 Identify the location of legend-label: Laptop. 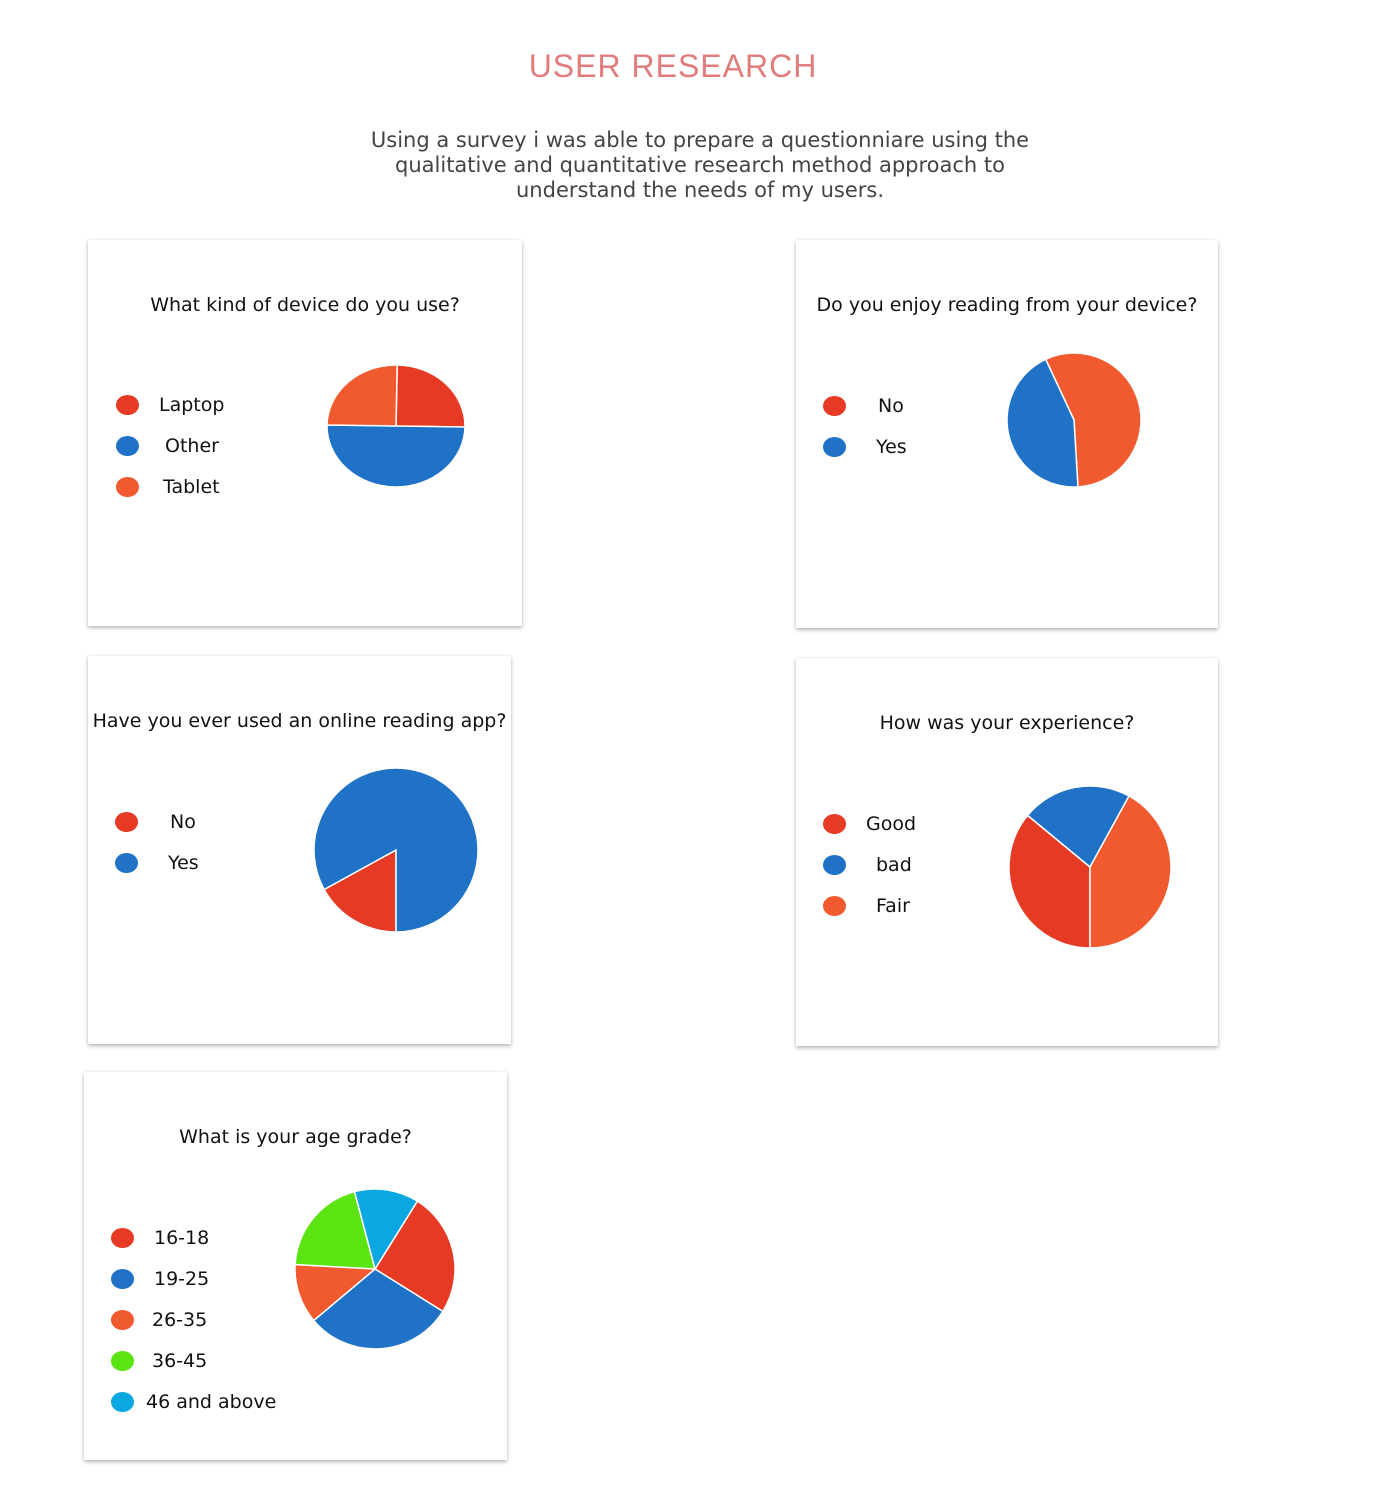
(192, 404).